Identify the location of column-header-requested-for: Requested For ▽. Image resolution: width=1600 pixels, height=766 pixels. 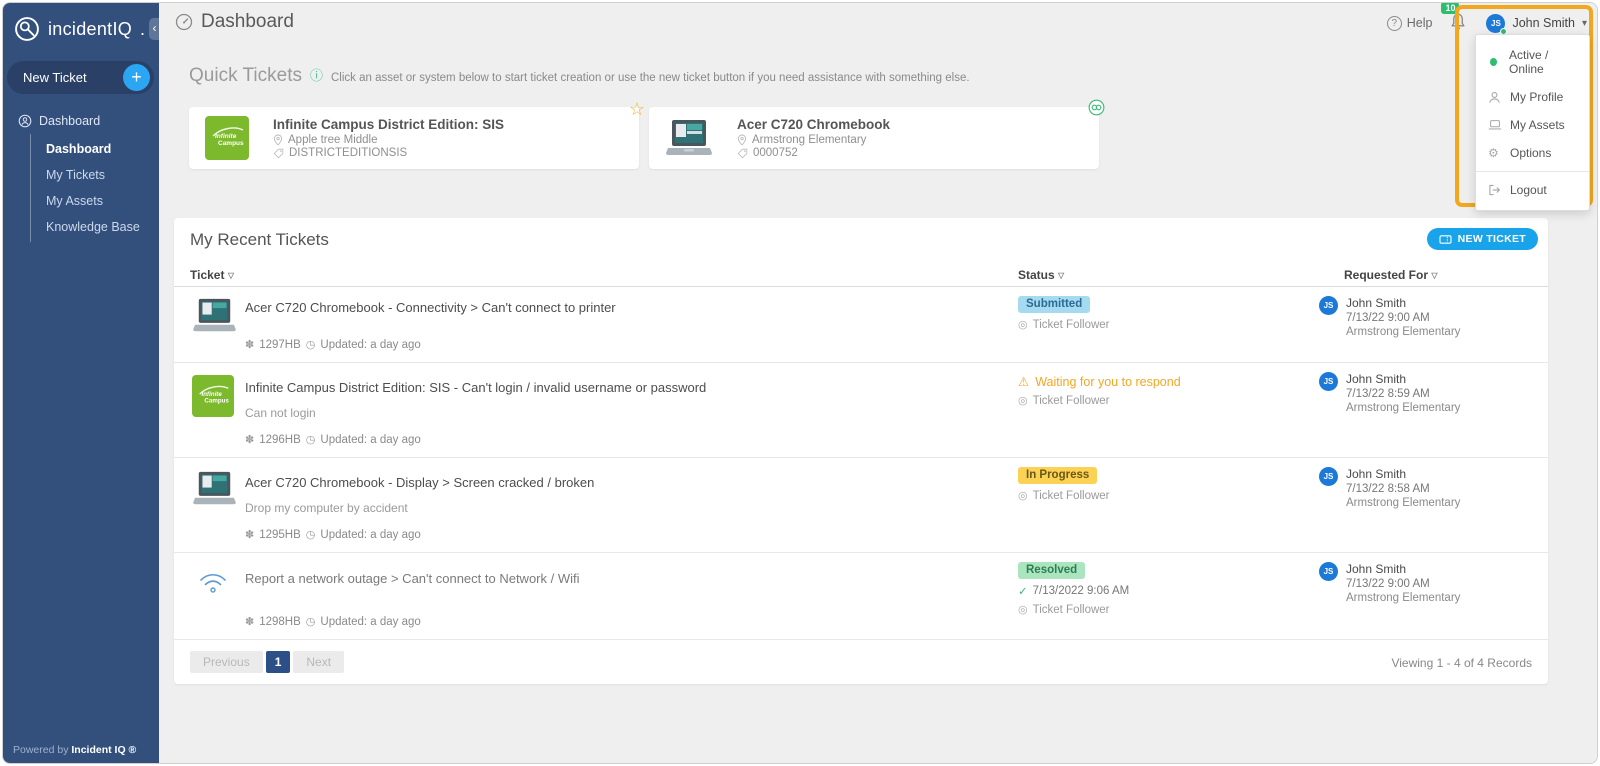
(1391, 275).